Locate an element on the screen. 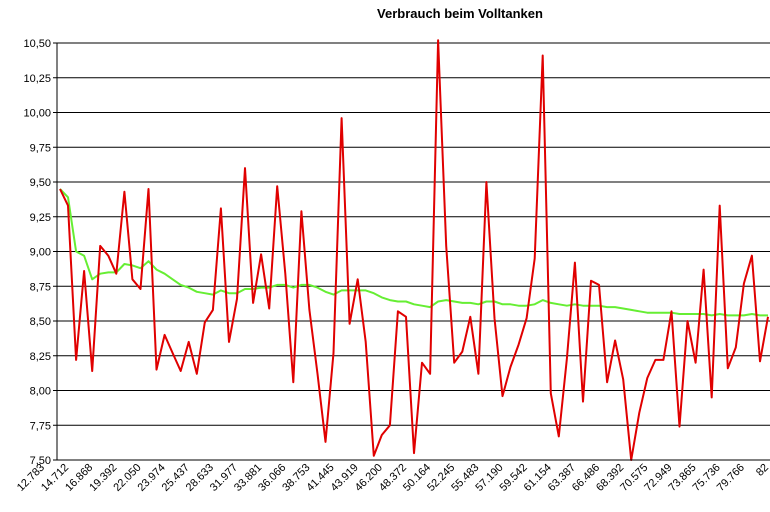 This screenshot has height=512, width=770. y-tick-label: 7,50 is located at coordinates (40, 461).